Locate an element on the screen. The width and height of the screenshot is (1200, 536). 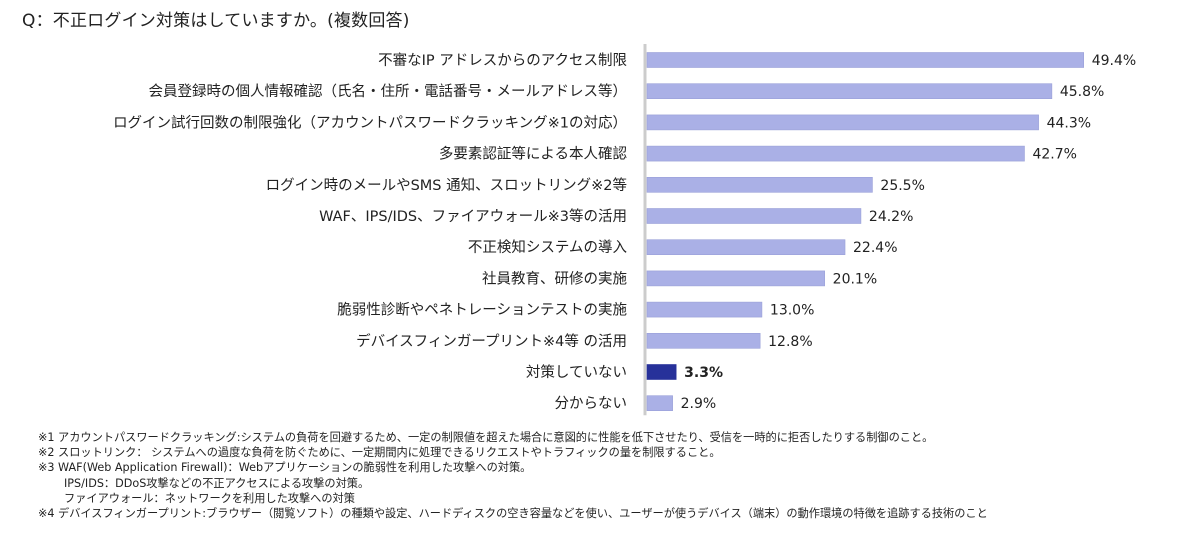
bar-row: 分からない 2.9% is located at coordinates (636, 403).